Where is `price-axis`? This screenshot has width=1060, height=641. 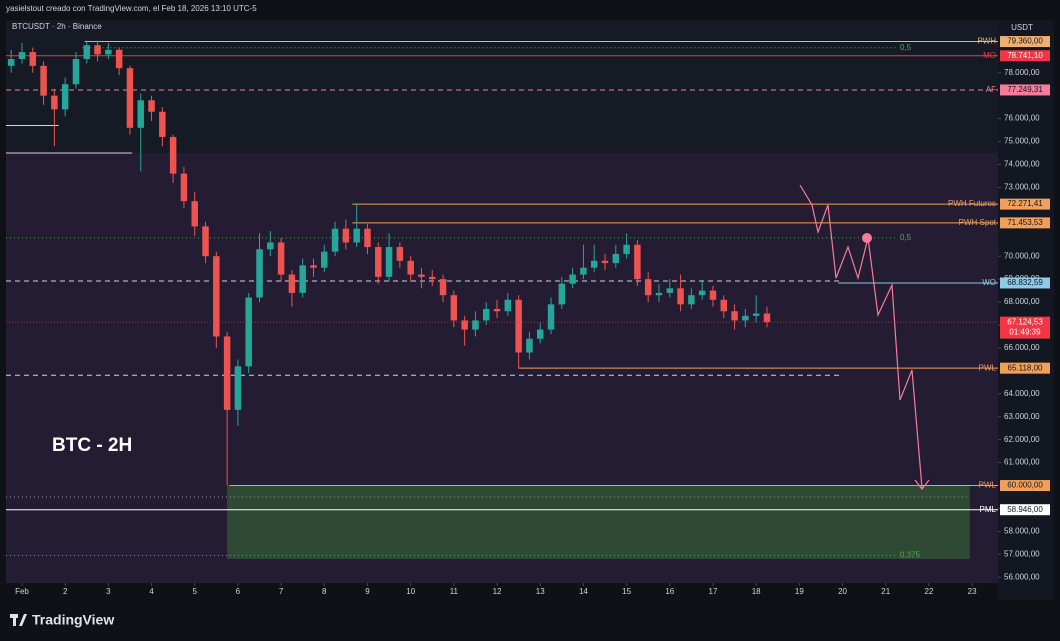 price-axis is located at coordinates (1026, 310).